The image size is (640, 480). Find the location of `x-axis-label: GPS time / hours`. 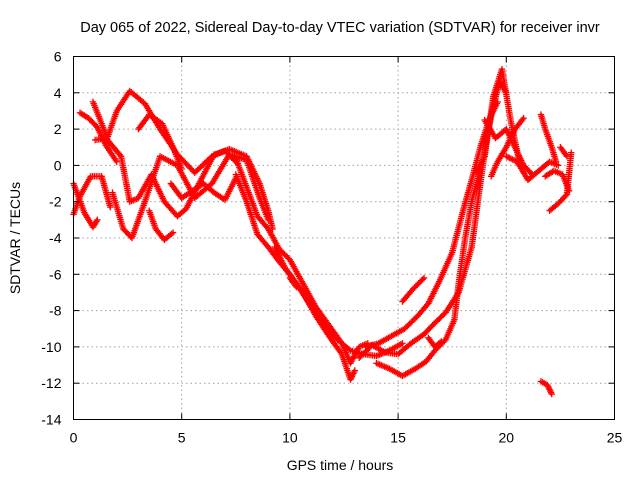

x-axis-label: GPS time / hours is located at coordinates (340, 465).